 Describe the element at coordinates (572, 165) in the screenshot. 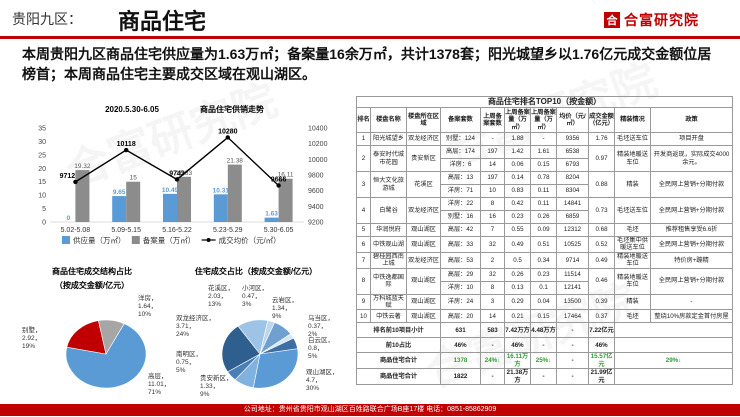

I see `table-cell: 6793` at that location.